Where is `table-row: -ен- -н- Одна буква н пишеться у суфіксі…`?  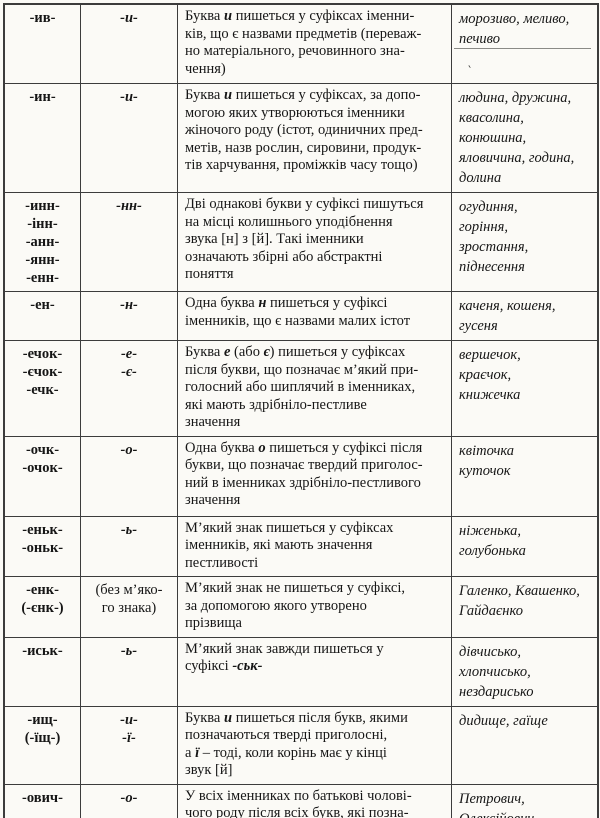
table-row: -ен- -н- Одна буква н пишеться у суфіксі… is located at coordinates (301, 316).